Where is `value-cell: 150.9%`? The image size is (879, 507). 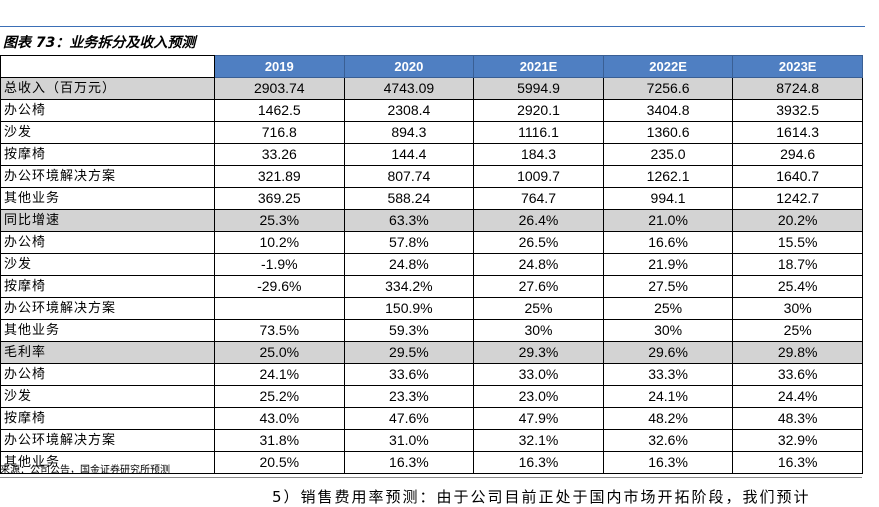
value-cell: 150.9% is located at coordinates (409, 308).